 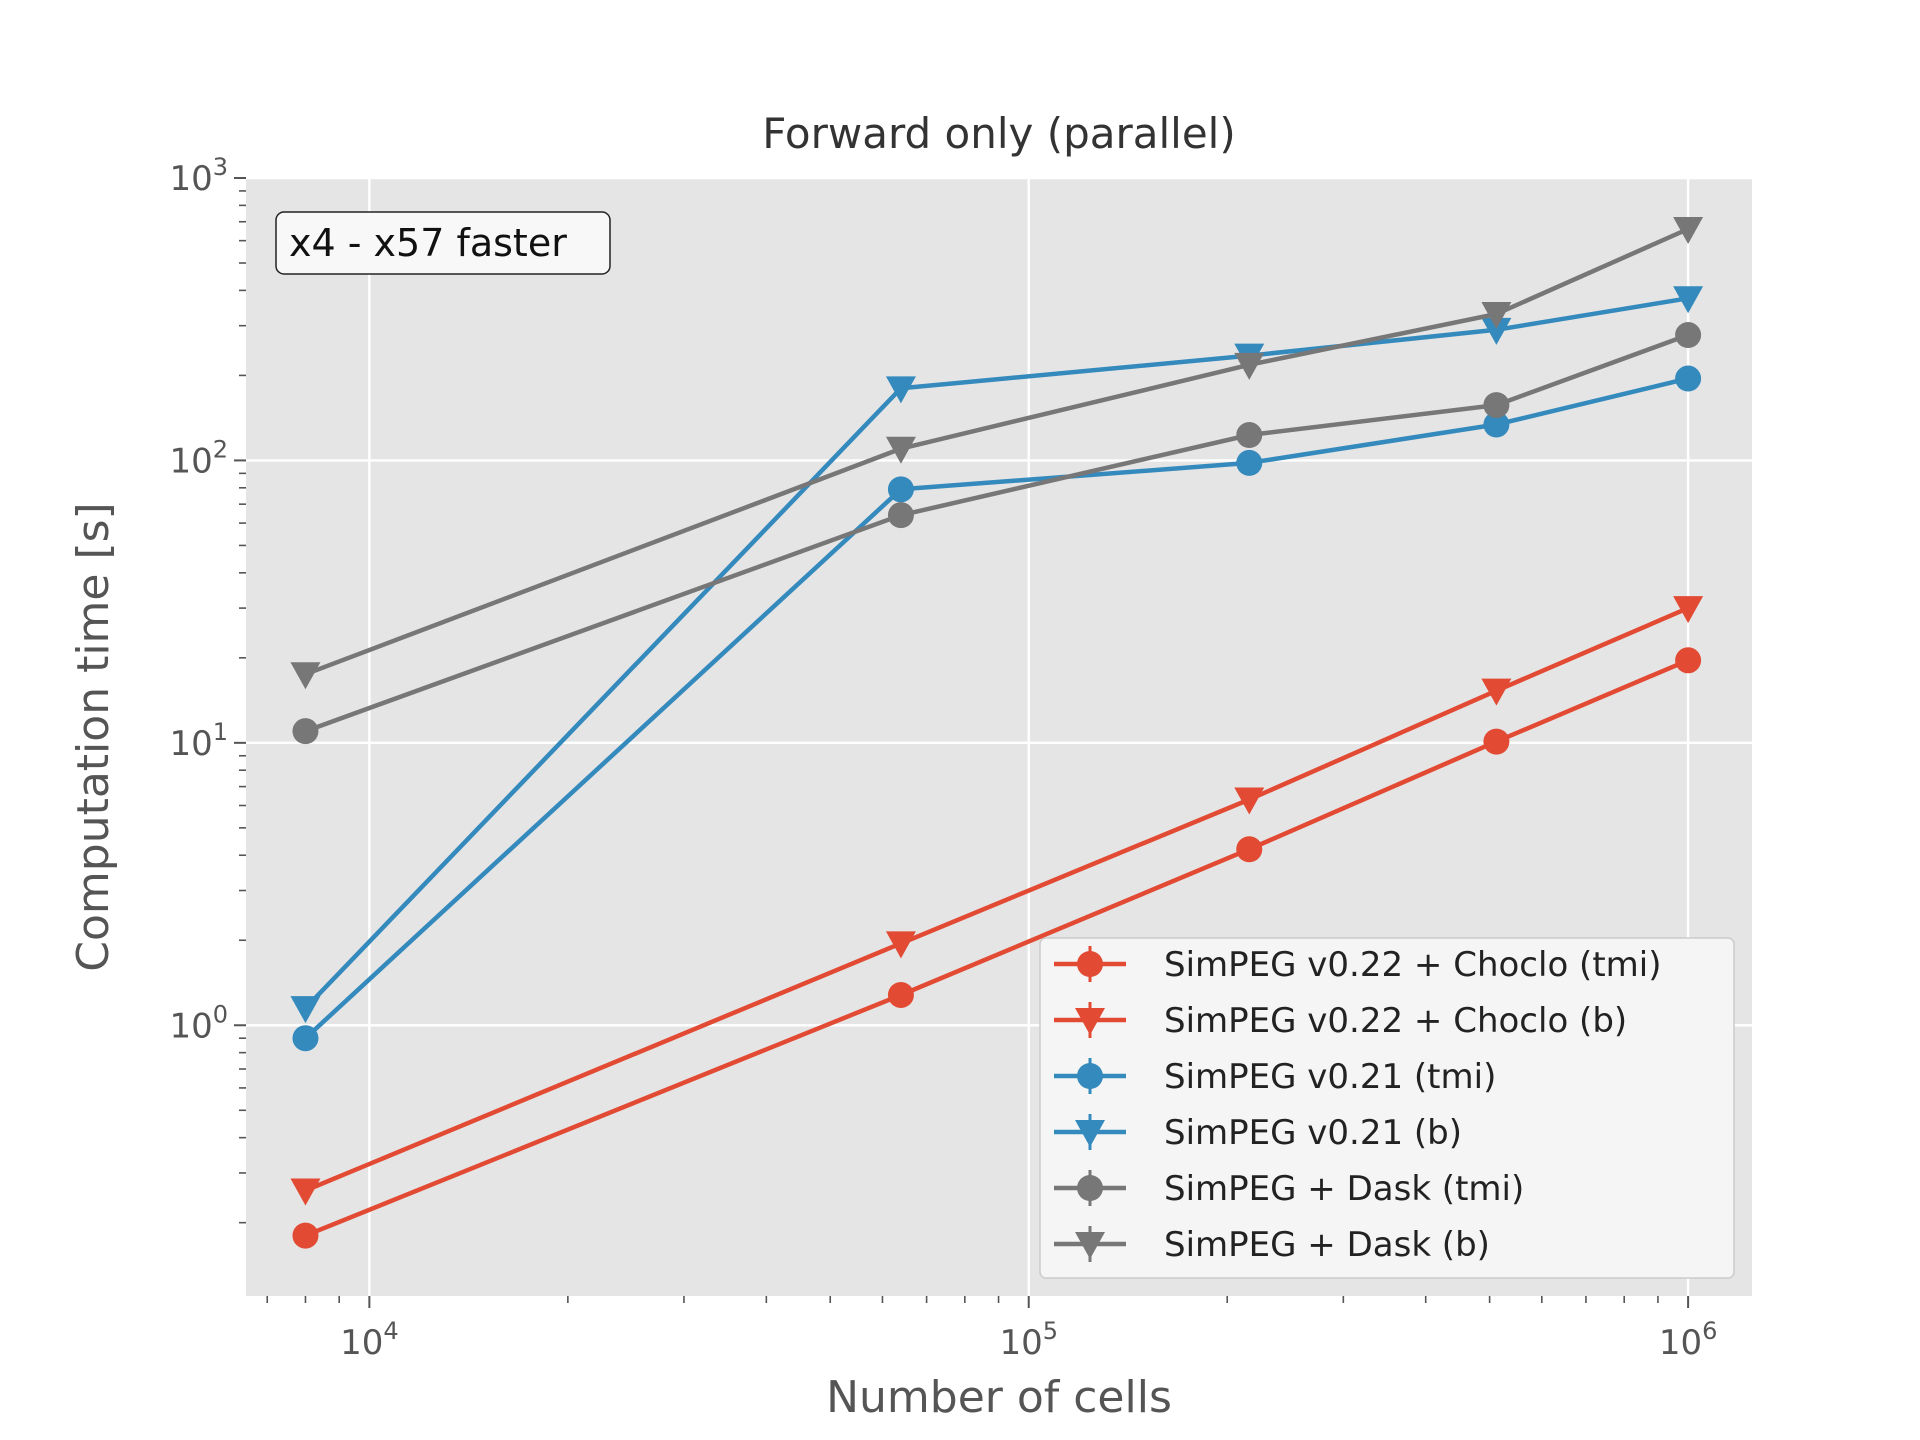 I want to click on legend-entry: SimPEG + Dask (b), so click(x=1272, y=1245).